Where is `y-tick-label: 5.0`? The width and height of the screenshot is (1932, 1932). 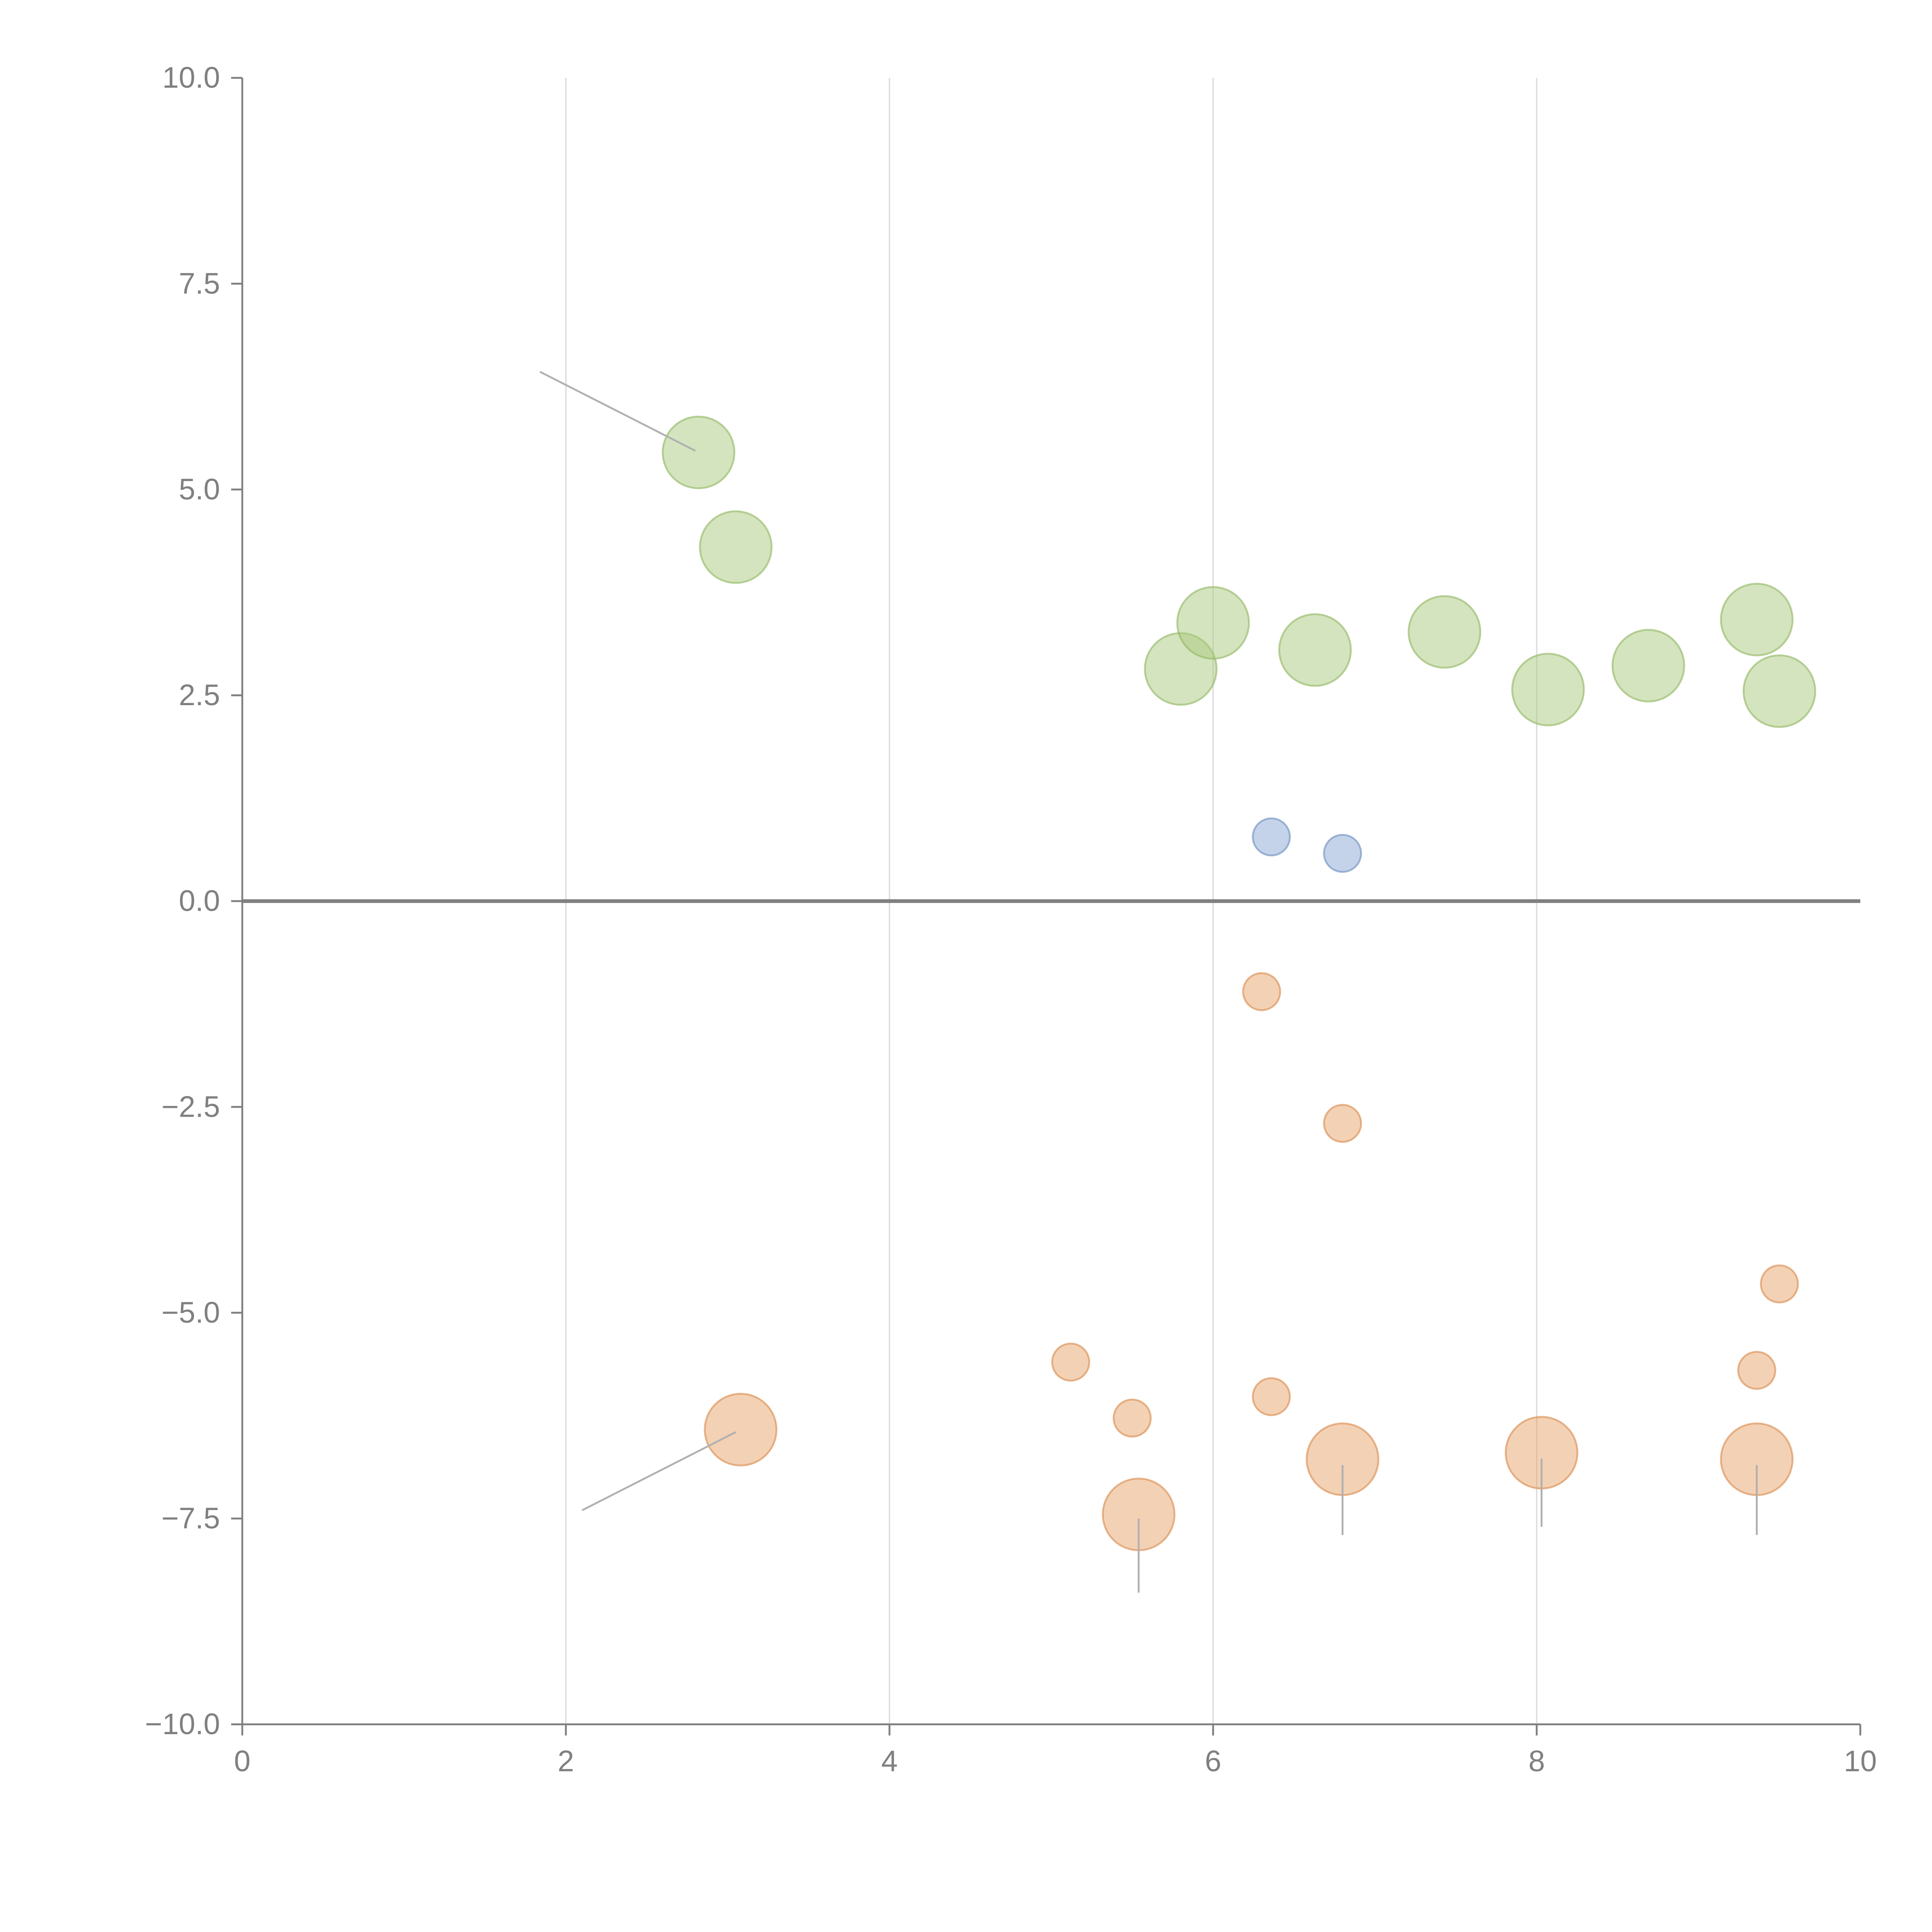 y-tick-label: 5.0 is located at coordinates (200, 489).